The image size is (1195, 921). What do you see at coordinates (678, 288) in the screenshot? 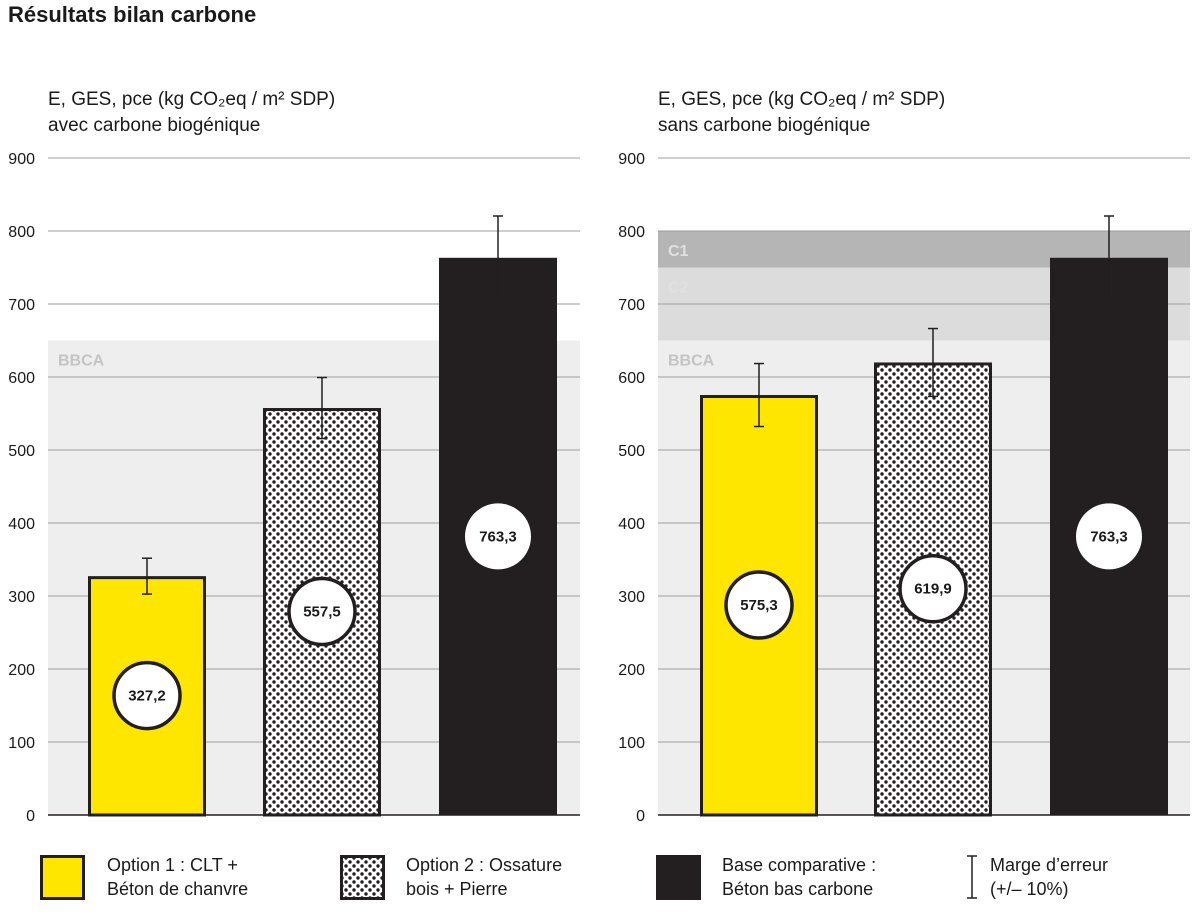
I see `zone-label-c2: C2` at bounding box center [678, 288].